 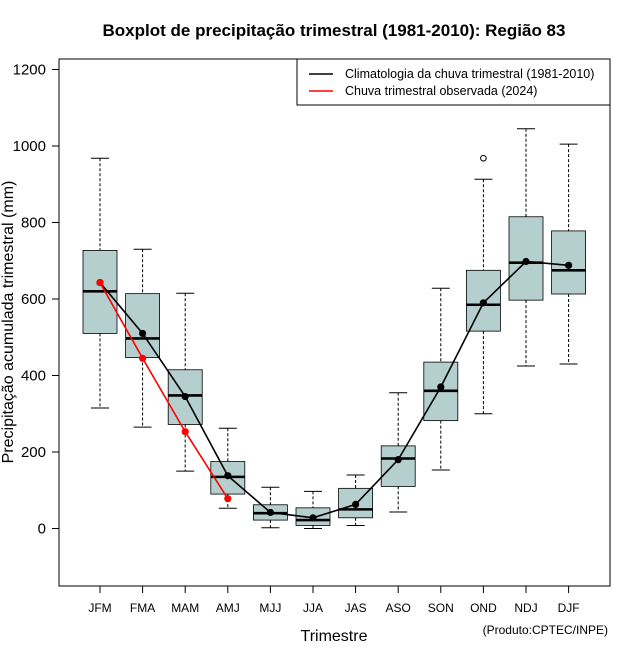 I want to click on y-axis-label: Precipitação acumulada trimestral (mm), so click(x=8, y=322).